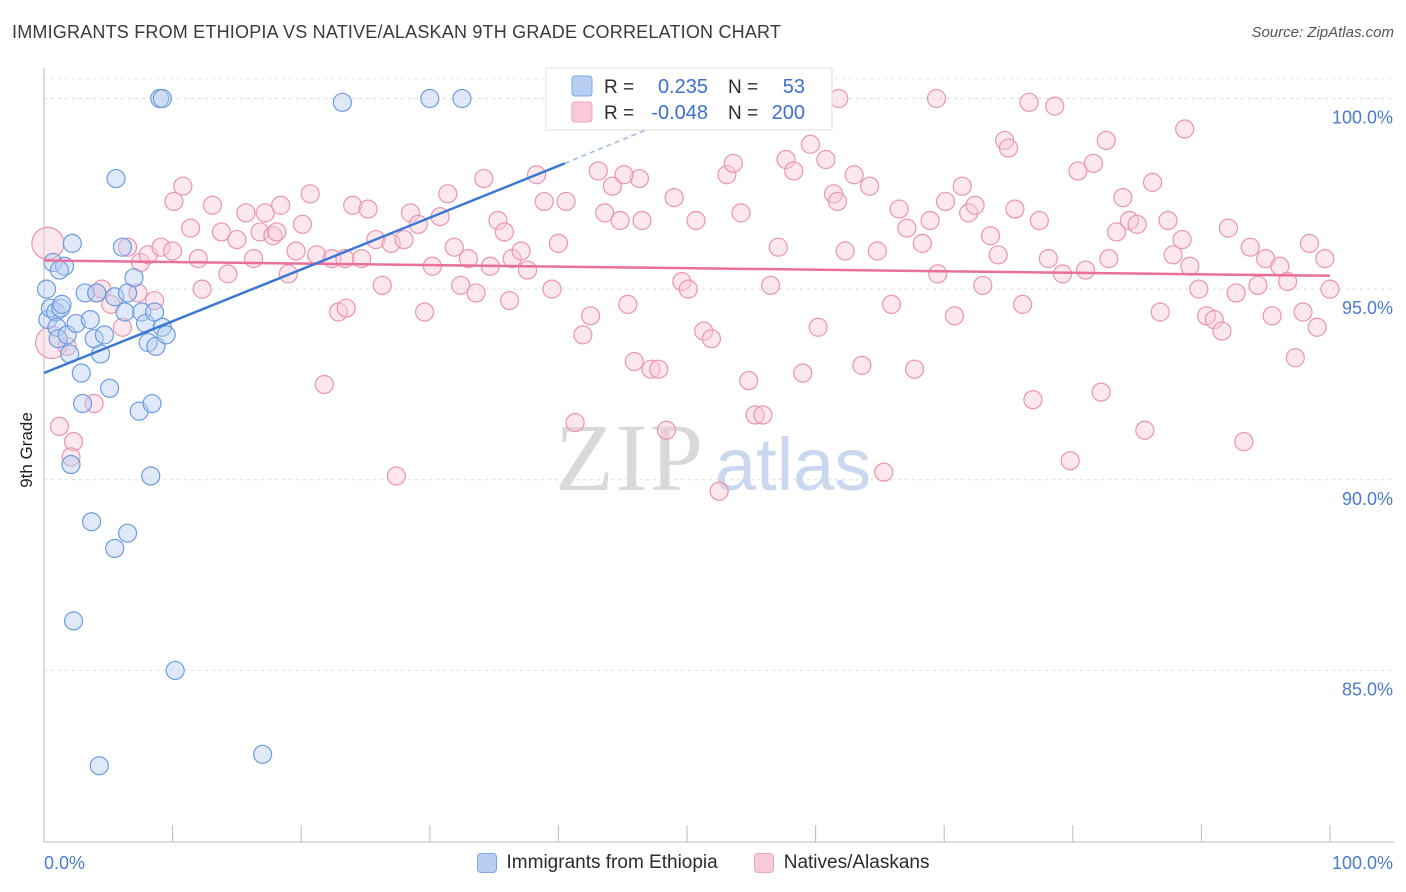  I want to click on y-axis-label-group: 9th Grade, so click(26, 450).